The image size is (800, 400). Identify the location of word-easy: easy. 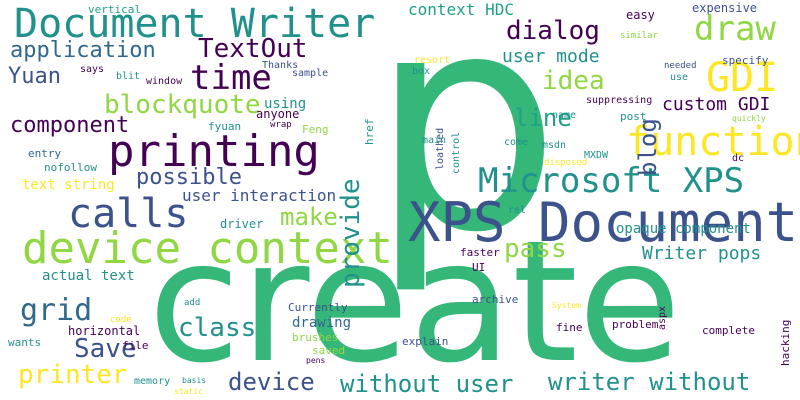
(640, 15).